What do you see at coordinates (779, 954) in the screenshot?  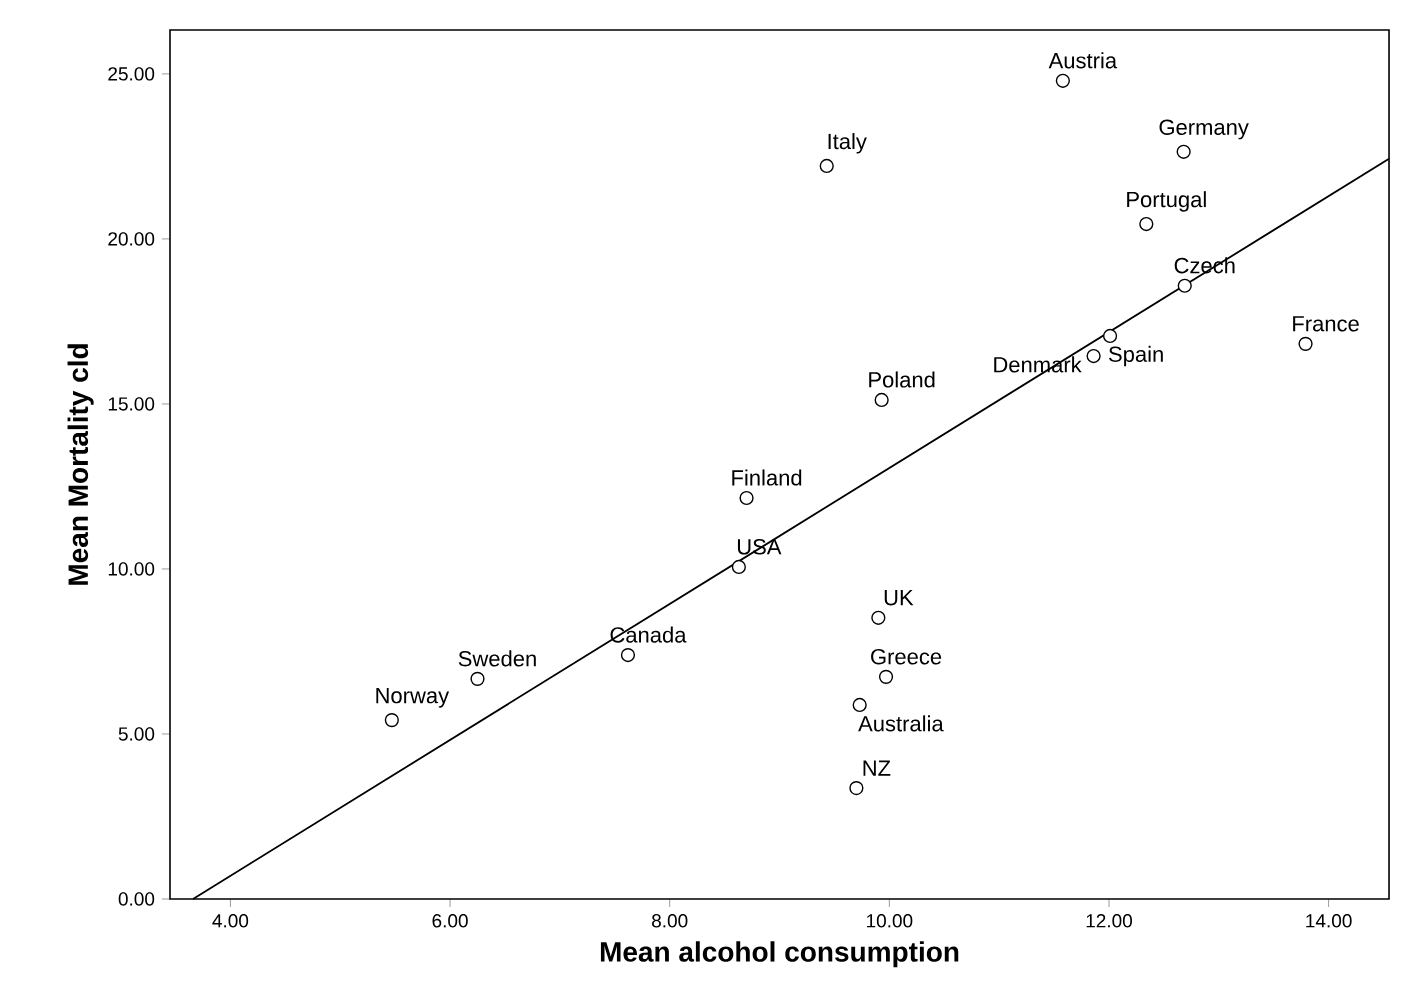 I see `x-axis-title: Mean alcohol consumption` at bounding box center [779, 954].